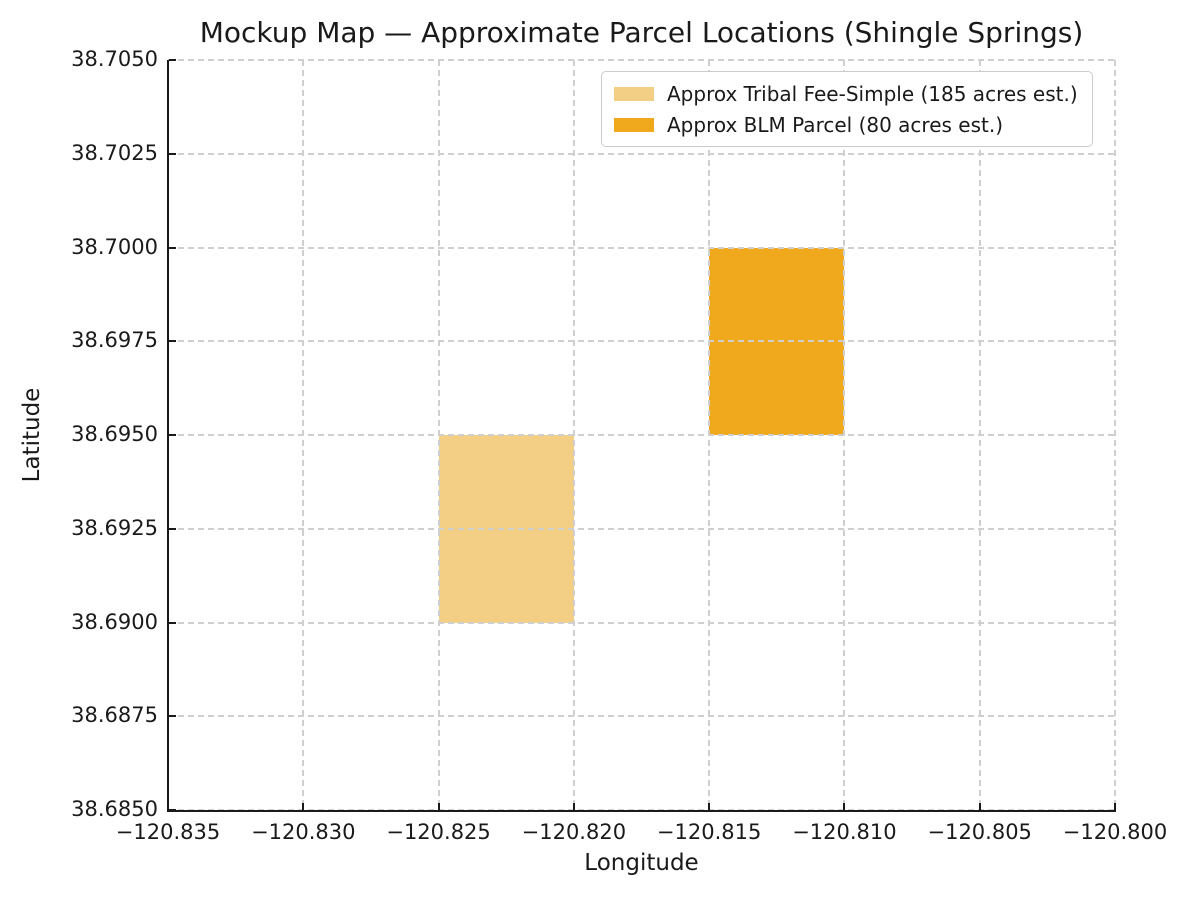  What do you see at coordinates (168, 436) in the screenshot?
I see `left-spine` at bounding box center [168, 436].